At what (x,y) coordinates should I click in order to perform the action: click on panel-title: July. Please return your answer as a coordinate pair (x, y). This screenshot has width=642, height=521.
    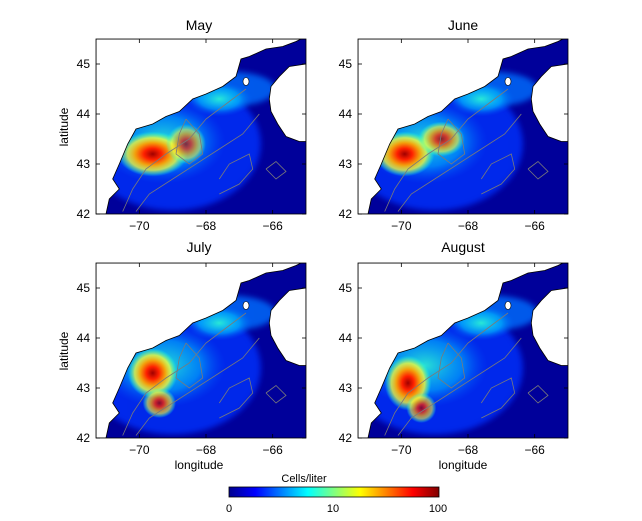
    Looking at the image, I should click on (199, 247).